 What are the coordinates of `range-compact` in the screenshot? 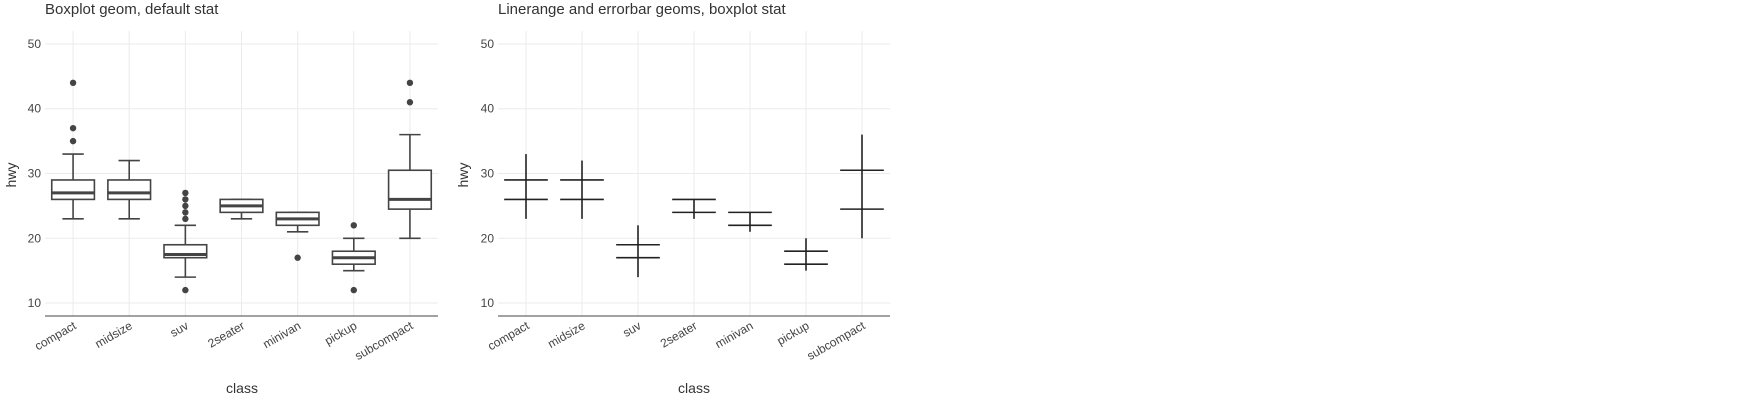 It's located at (526, 186).